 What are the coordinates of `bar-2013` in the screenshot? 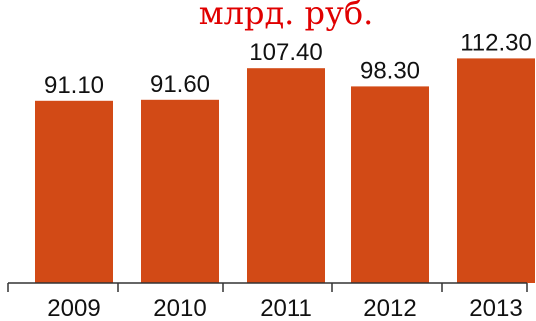 It's located at (496, 171).